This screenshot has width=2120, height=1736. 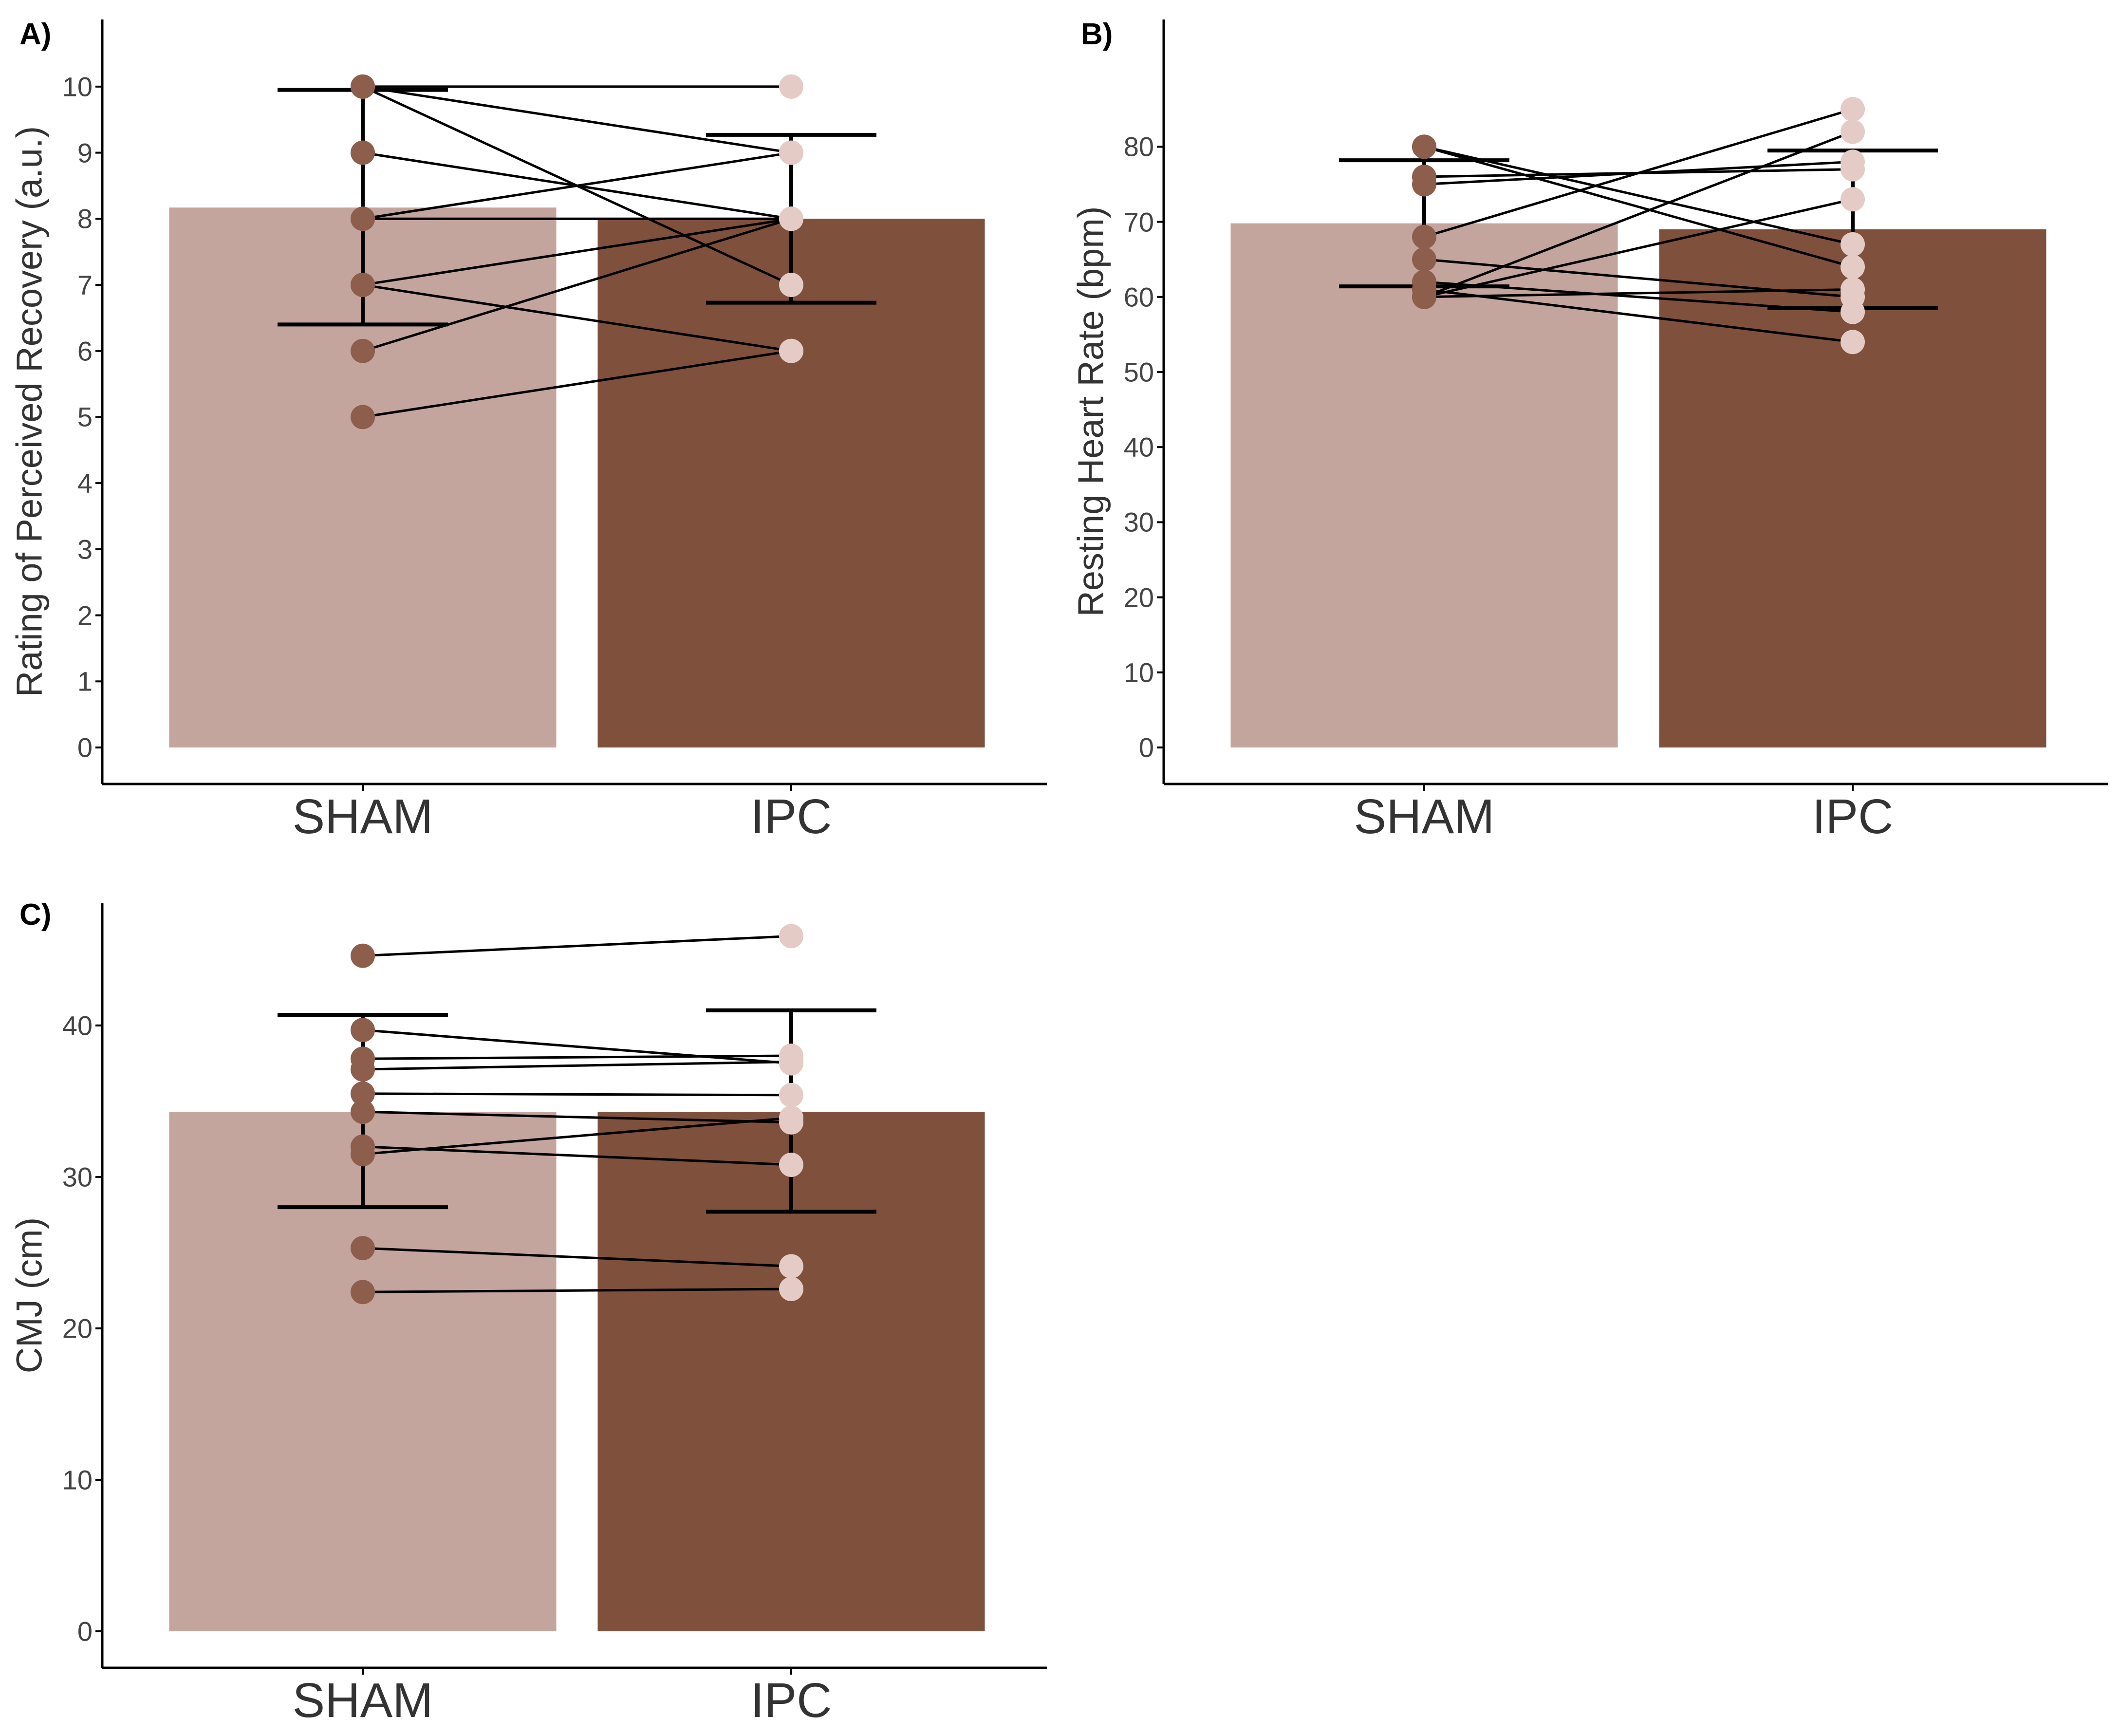 What do you see at coordinates (85, 351) in the screenshot?
I see `panel-a-ytick-label: 6` at bounding box center [85, 351].